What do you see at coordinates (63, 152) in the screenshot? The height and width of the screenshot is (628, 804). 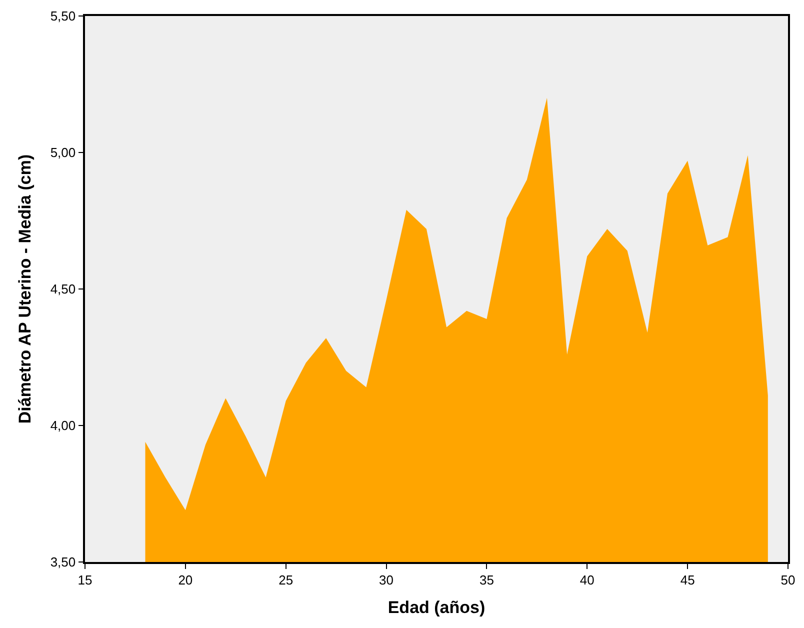 I see `y-tick-label: 5,00` at bounding box center [63, 152].